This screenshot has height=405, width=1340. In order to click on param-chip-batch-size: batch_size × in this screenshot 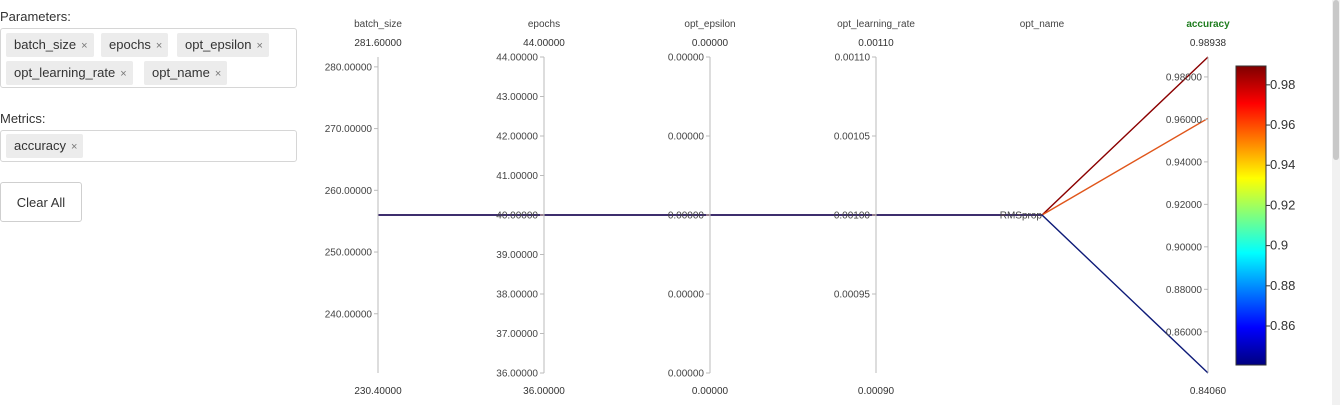, I will do `click(50, 45)`.